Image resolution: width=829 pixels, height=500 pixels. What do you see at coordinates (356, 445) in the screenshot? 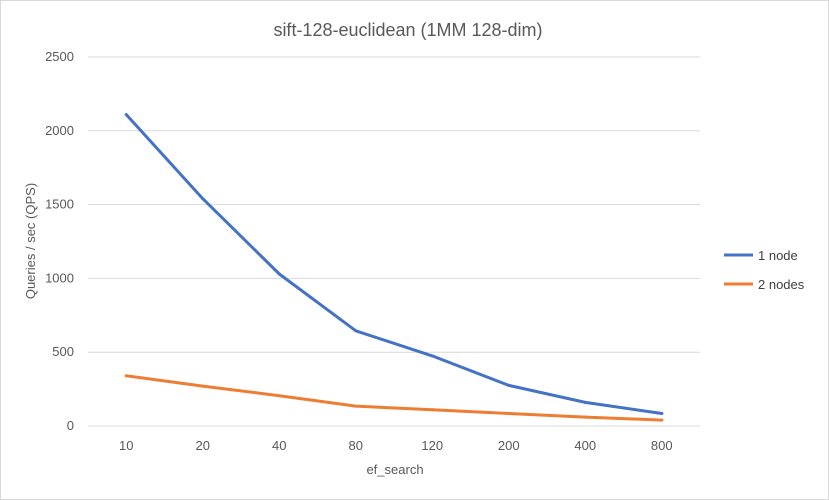
I see `x-tick-label: 80` at bounding box center [356, 445].